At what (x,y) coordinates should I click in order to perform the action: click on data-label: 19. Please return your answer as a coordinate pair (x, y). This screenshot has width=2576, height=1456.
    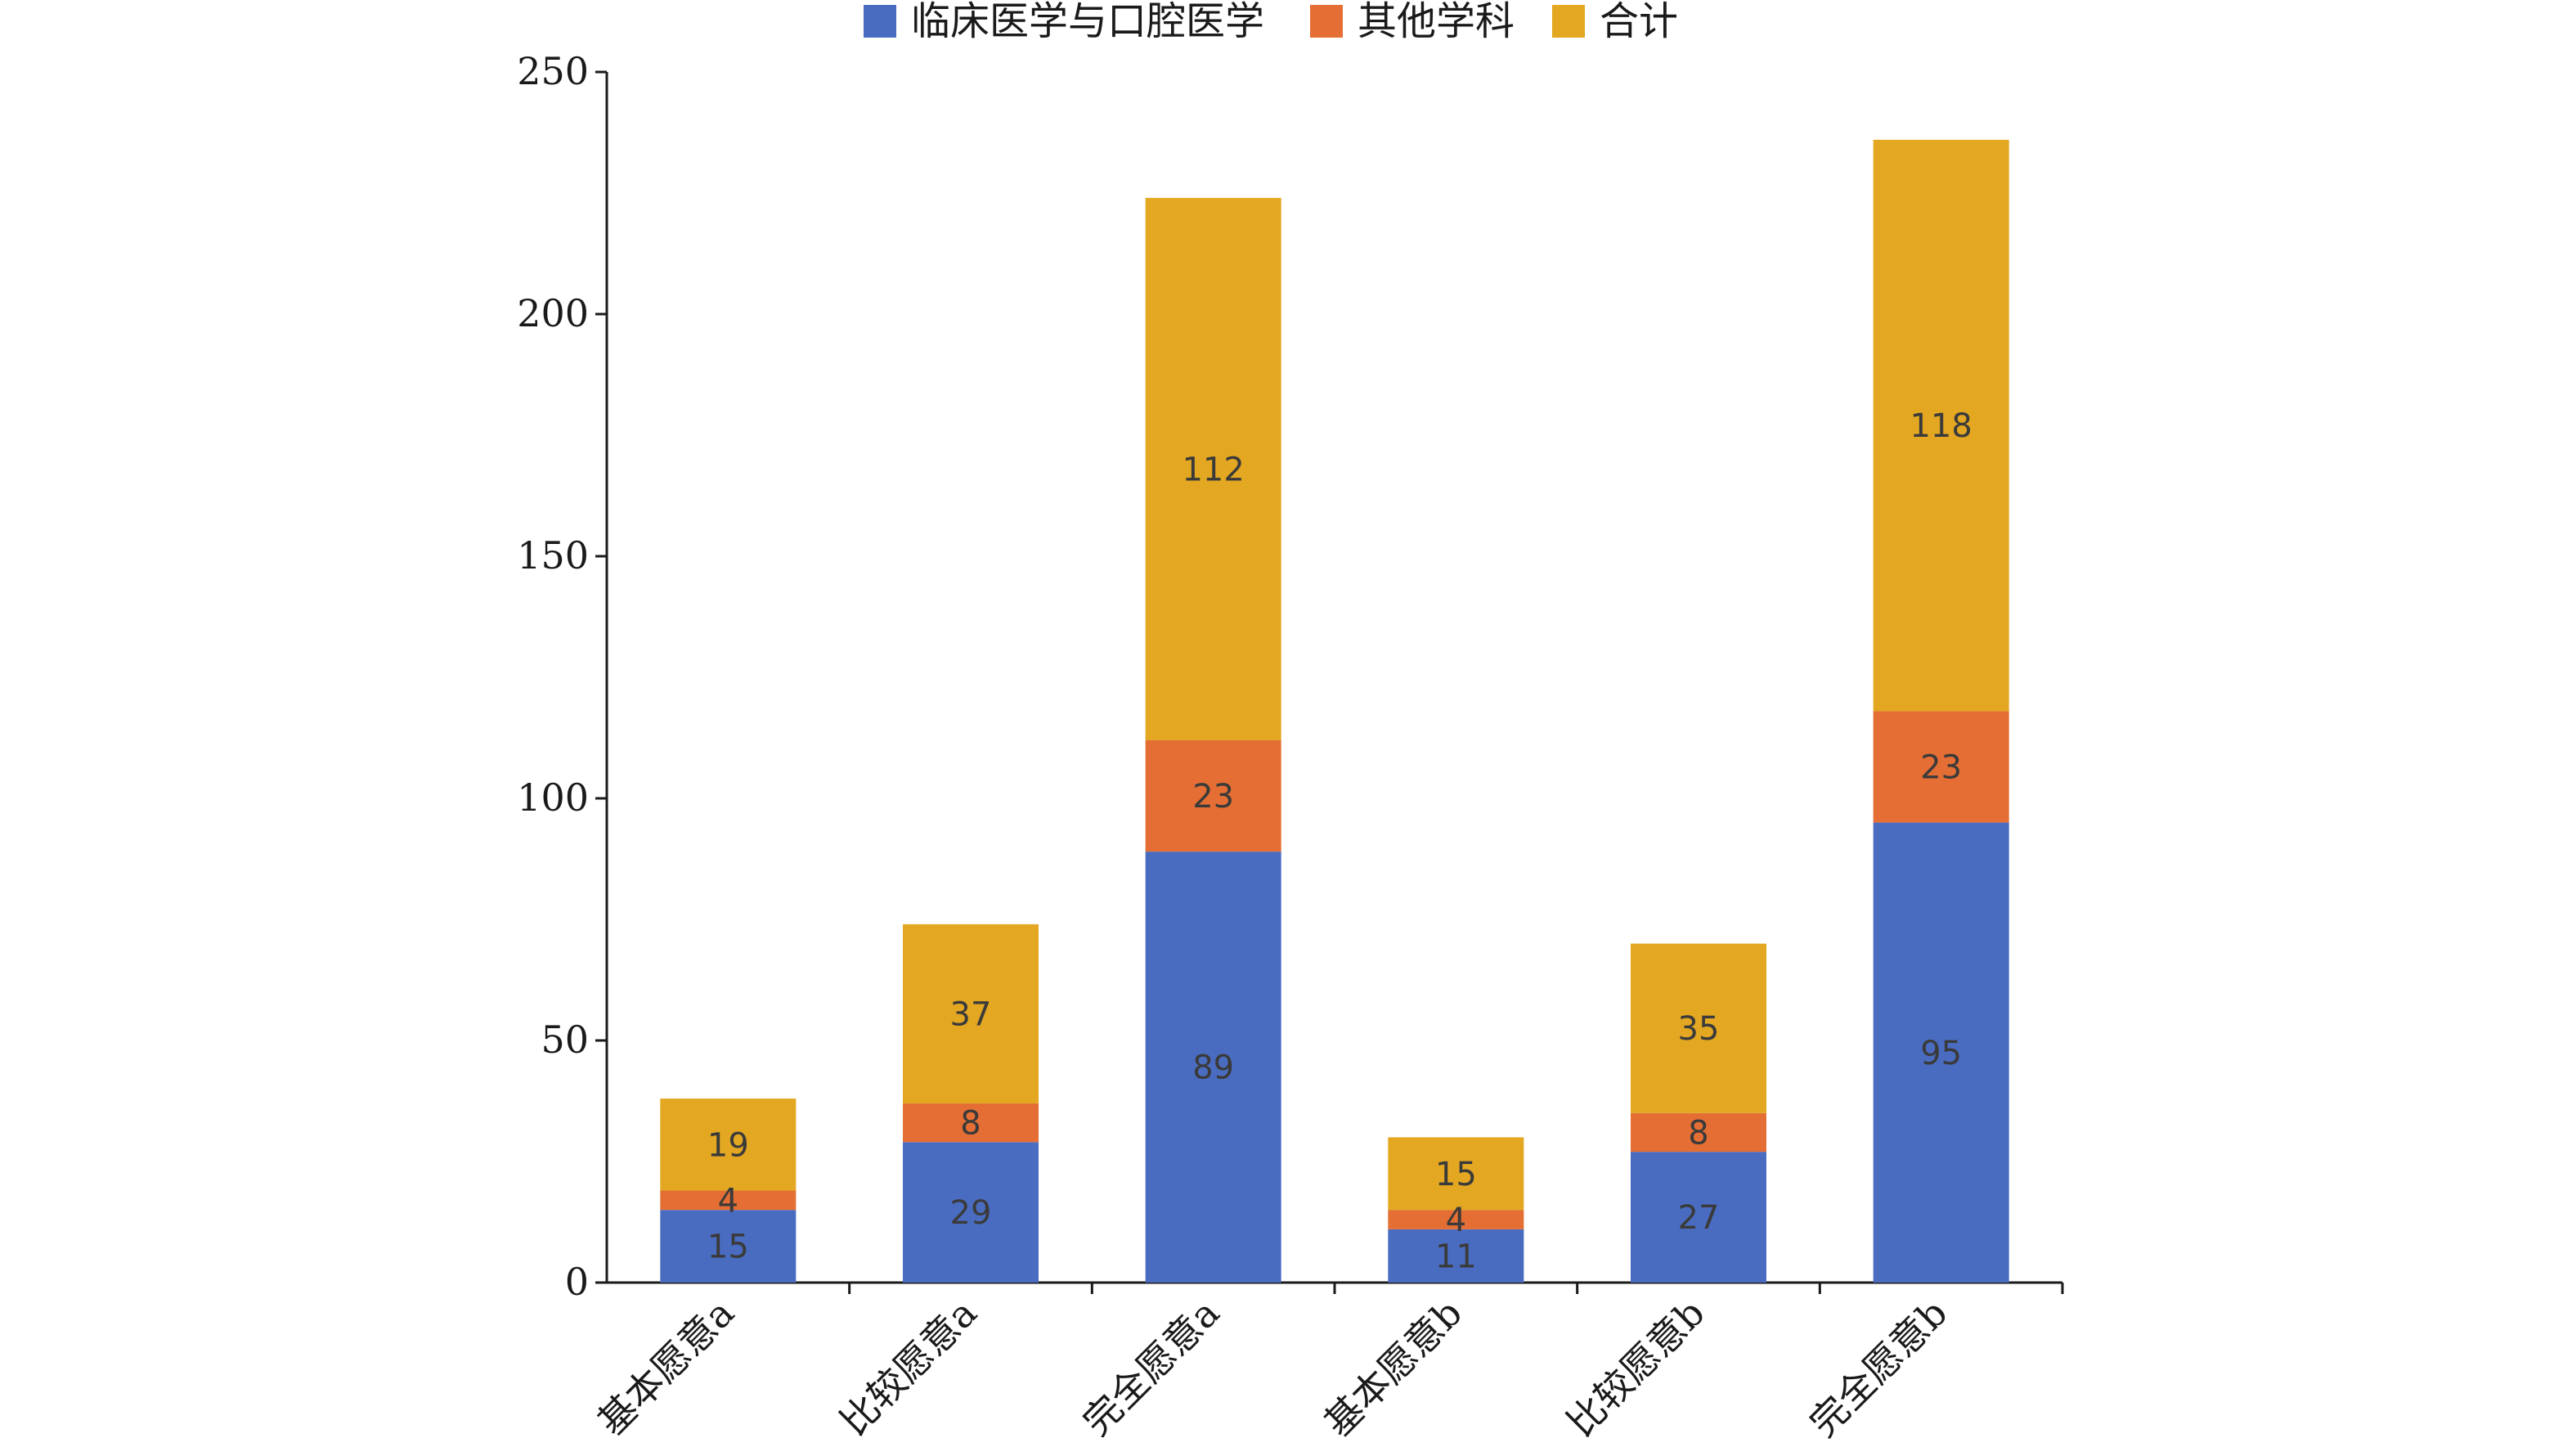
    Looking at the image, I should click on (728, 1145).